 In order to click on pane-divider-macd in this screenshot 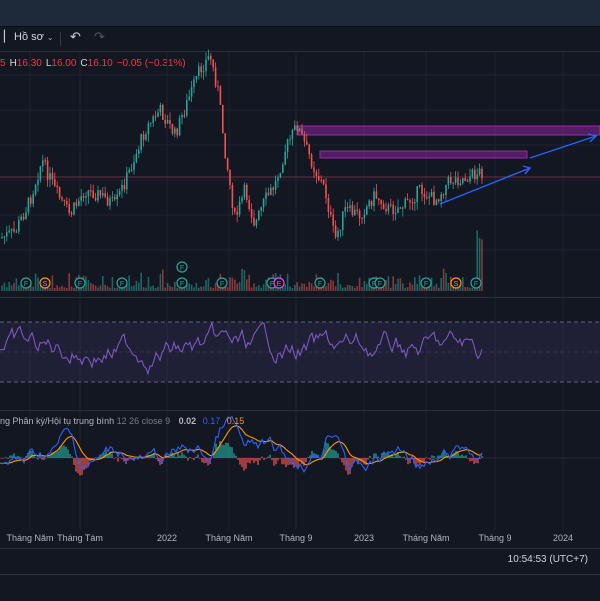, I will do `click(300, 410)`.